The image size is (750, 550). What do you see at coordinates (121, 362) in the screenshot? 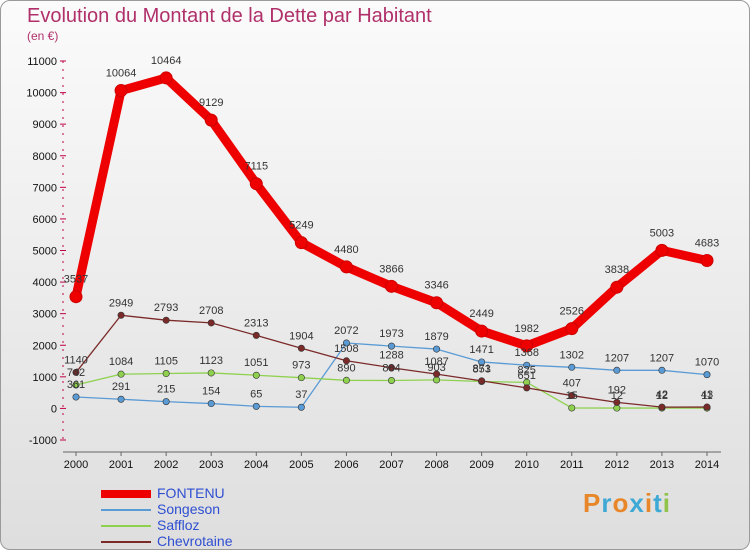
I see `data-label: 1084` at bounding box center [121, 362].